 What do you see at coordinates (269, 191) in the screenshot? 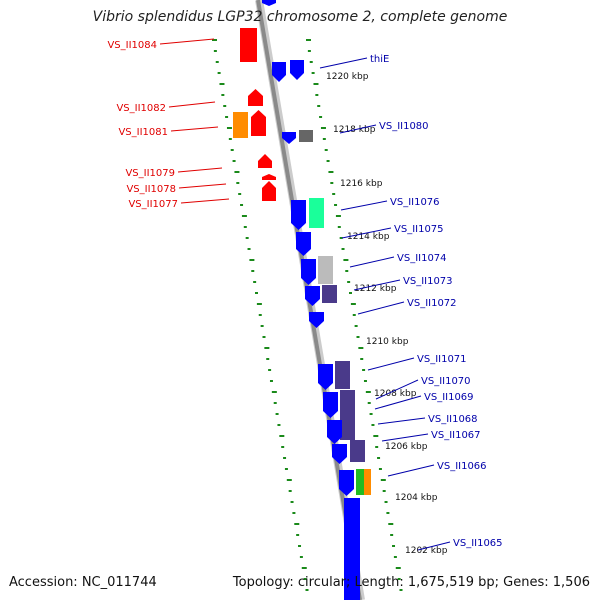
I see `gene-VS_II1077` at bounding box center [269, 191].